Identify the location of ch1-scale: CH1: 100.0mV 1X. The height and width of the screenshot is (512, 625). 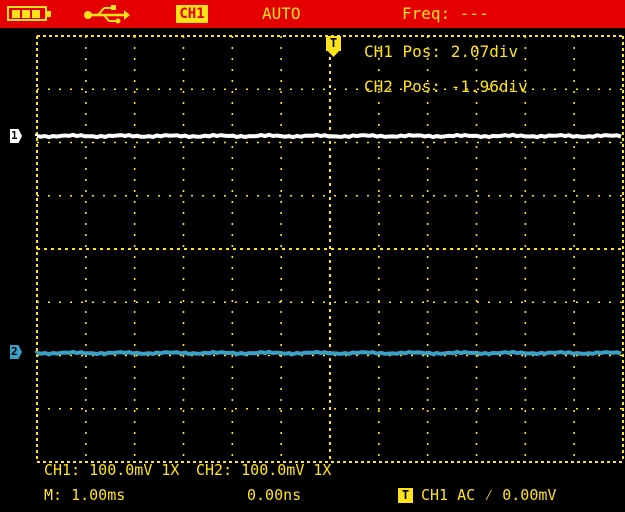
(112, 470).